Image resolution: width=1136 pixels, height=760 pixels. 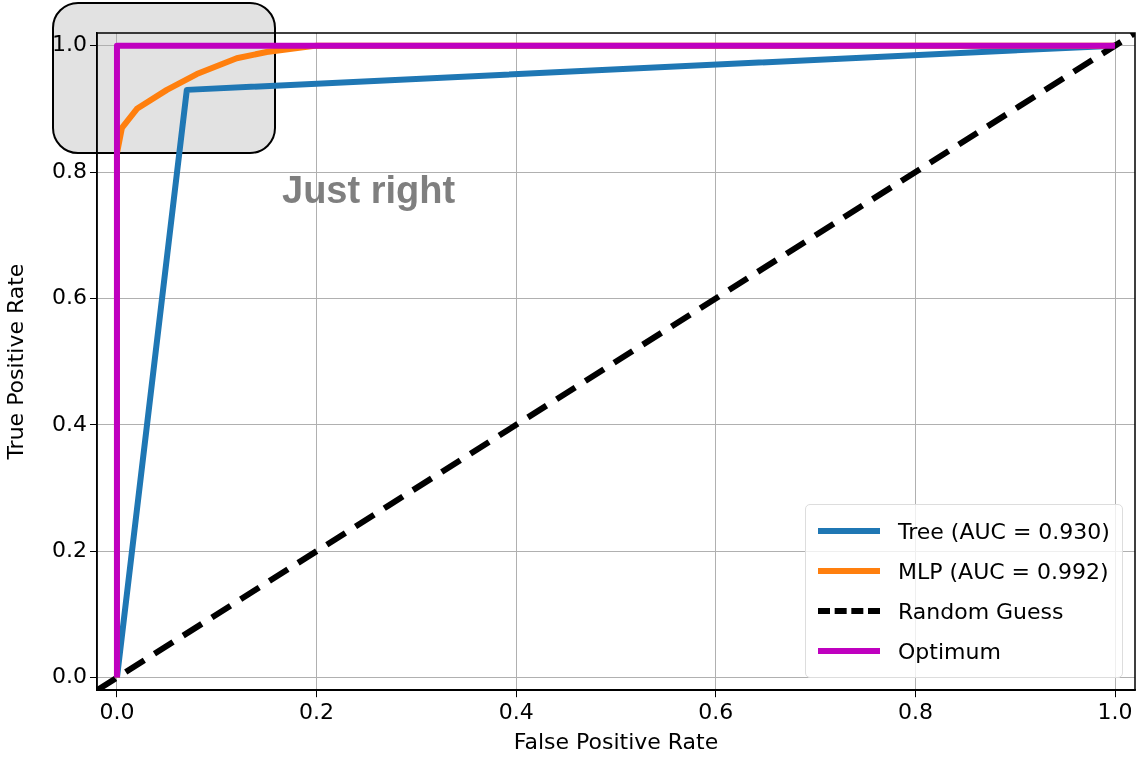 What do you see at coordinates (117, 712) in the screenshot?
I see `x-tick-label: 0.0` at bounding box center [117, 712].